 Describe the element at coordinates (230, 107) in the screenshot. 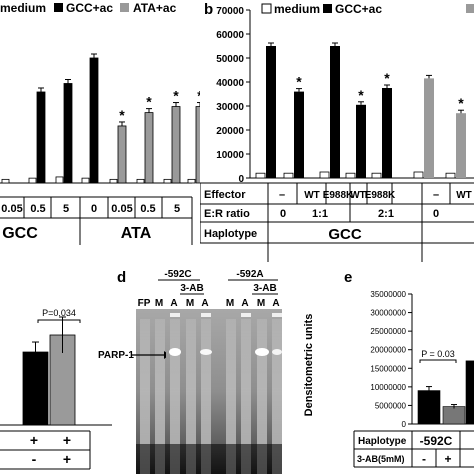

I see `y-tick-label: 30000` at that location.